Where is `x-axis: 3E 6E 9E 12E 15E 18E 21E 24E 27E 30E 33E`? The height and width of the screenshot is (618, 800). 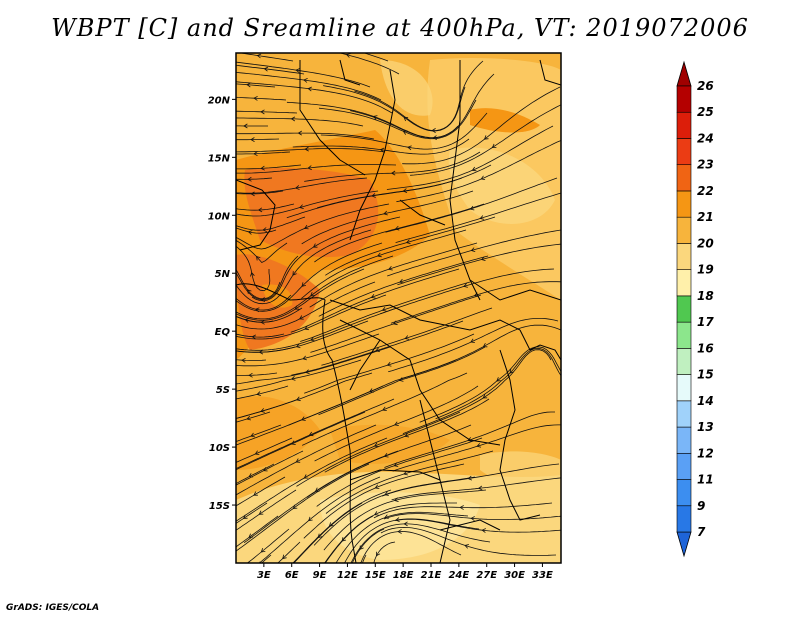 x-axis: 3E 6E 9E 12E 15E 18E 21E 24E 27E 30E 33E is located at coordinates (405, 572).